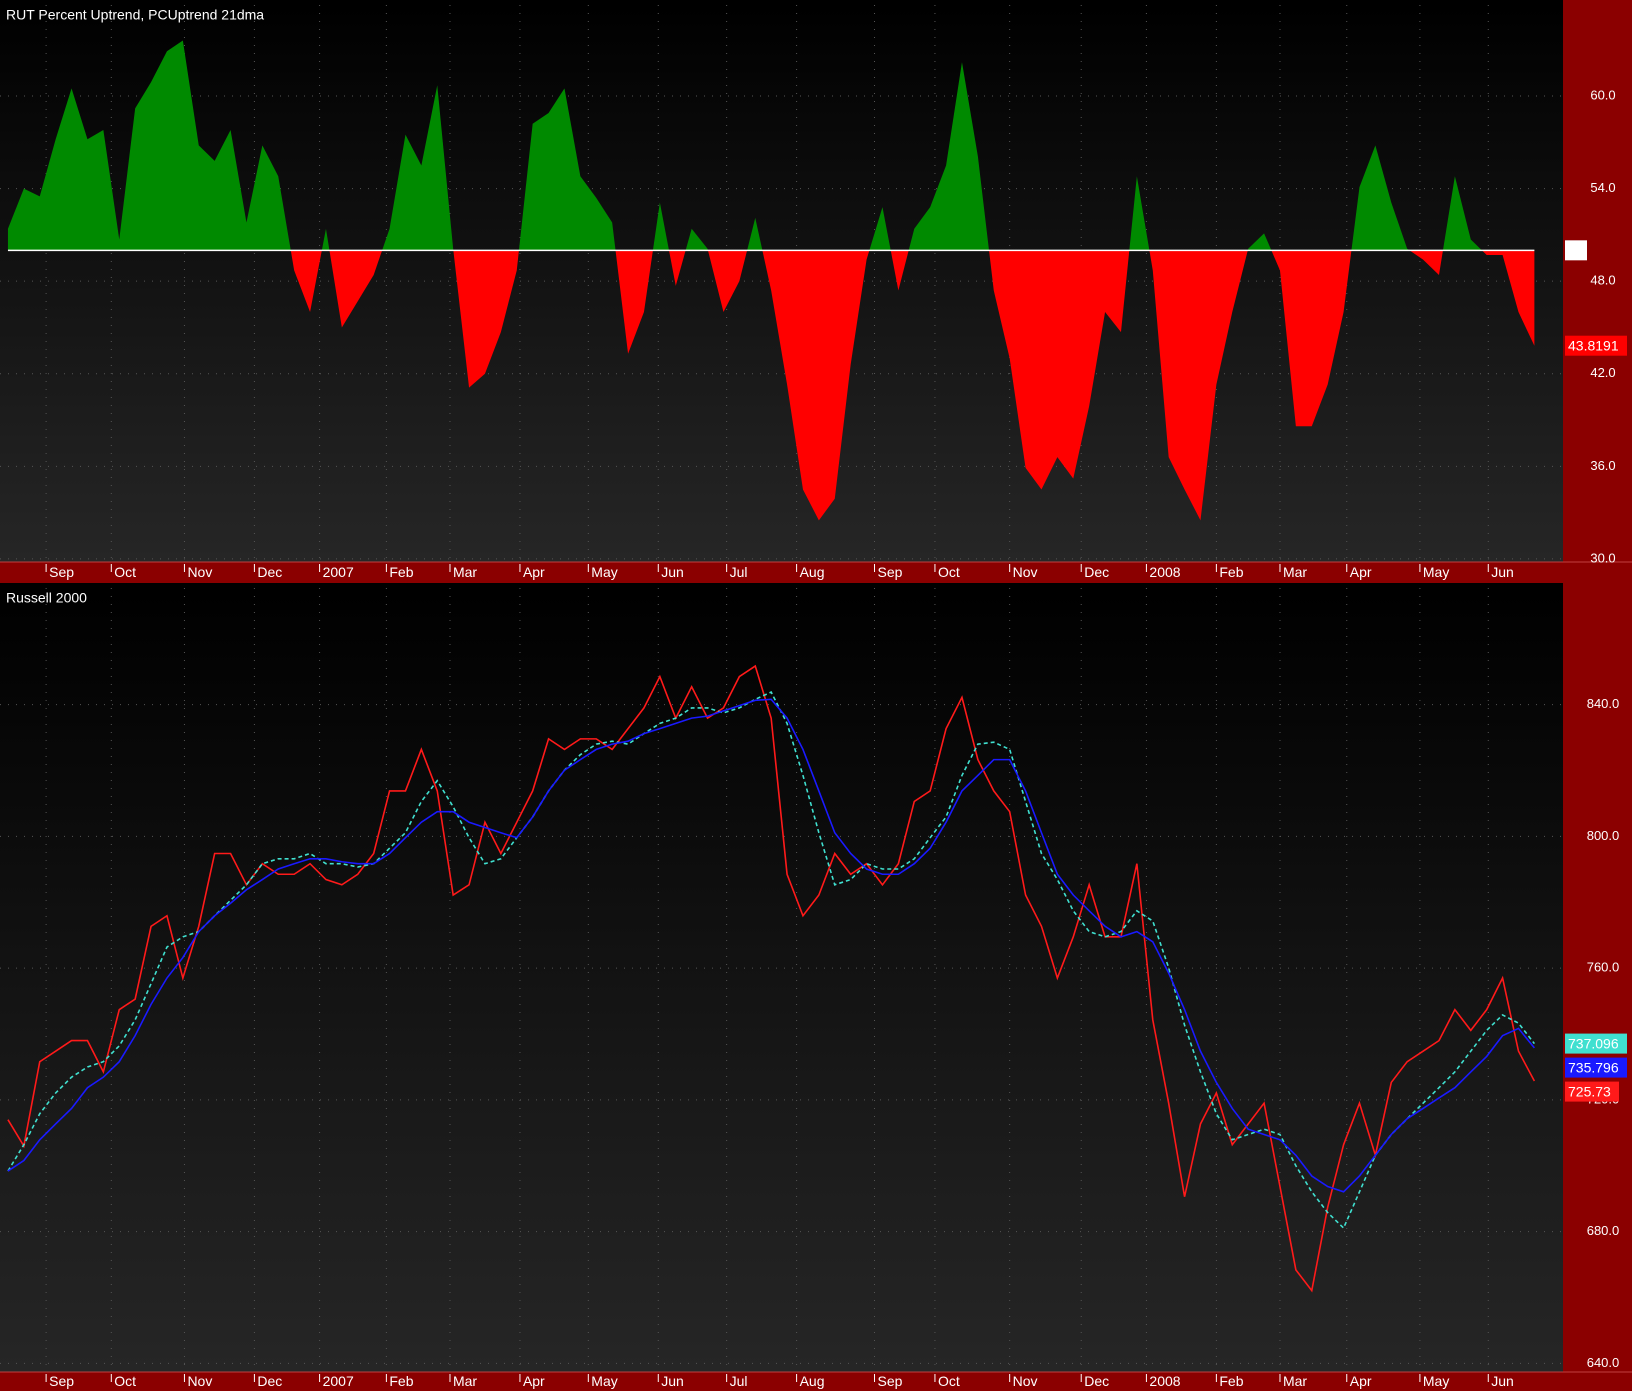  I want to click on baseline-label-box, so click(1576, 250).